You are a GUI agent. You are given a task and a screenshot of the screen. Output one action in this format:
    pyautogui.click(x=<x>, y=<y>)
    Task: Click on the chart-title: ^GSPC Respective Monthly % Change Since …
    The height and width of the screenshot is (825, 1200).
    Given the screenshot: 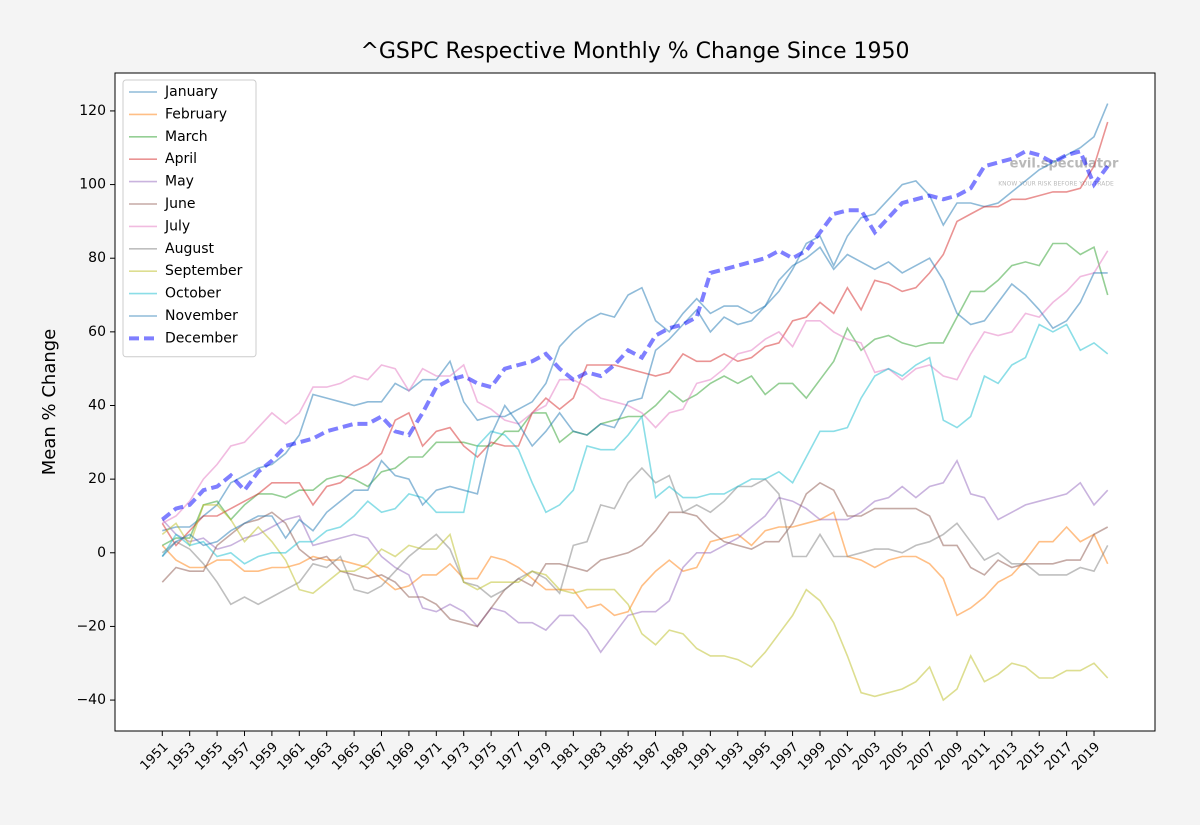 What is the action you would take?
    pyautogui.click(x=634, y=51)
    